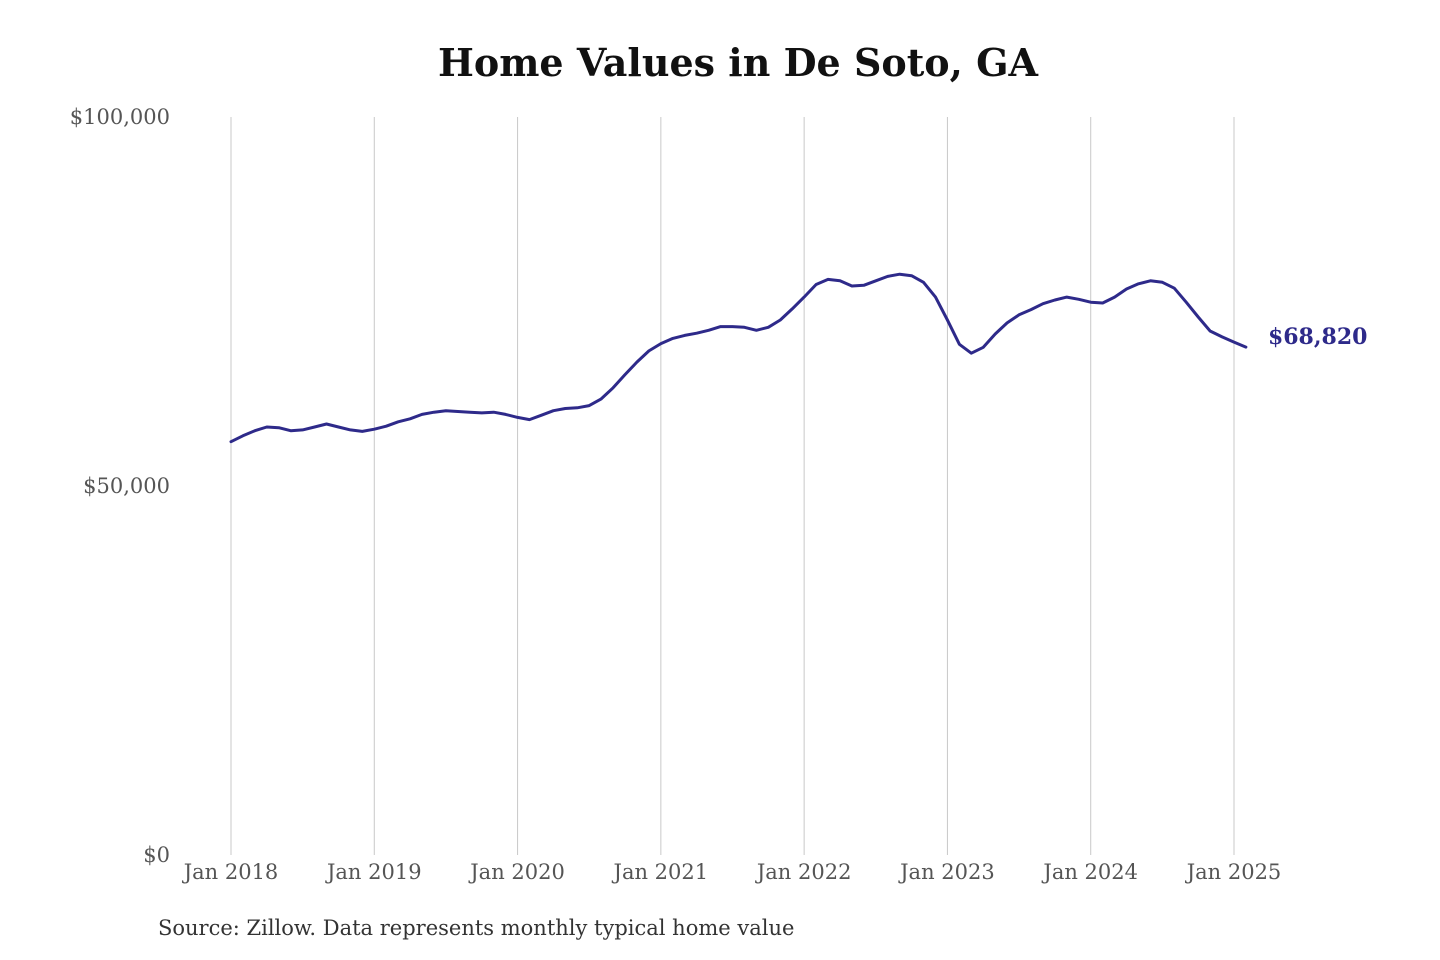 This screenshot has height=960, width=1440. Describe the element at coordinates (738, 62) in the screenshot. I see `chart-title: Home Values in De Soto, GA` at that location.